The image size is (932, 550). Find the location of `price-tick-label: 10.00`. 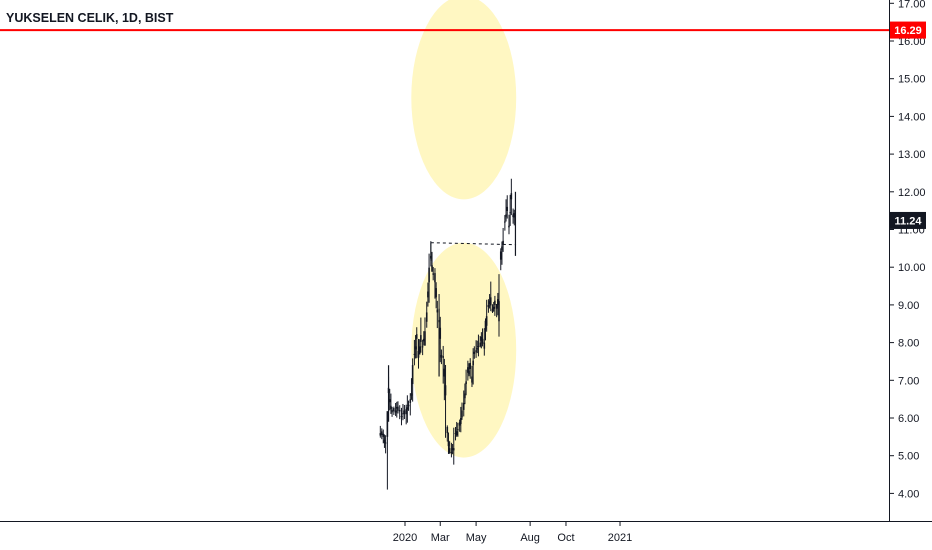

price-tick-label: 10.00 is located at coordinates (912, 268).